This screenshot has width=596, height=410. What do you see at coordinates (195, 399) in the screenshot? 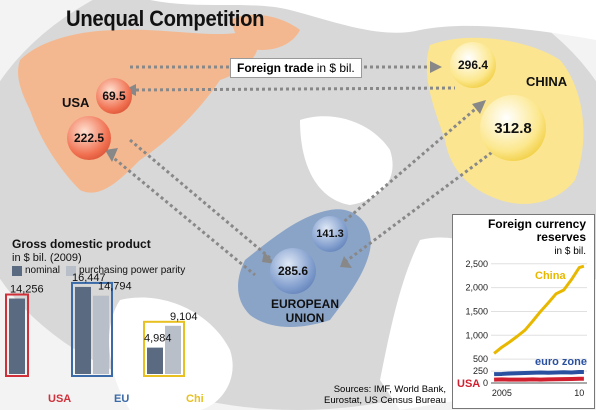
I see `gdp-category-label: China` at bounding box center [195, 399].